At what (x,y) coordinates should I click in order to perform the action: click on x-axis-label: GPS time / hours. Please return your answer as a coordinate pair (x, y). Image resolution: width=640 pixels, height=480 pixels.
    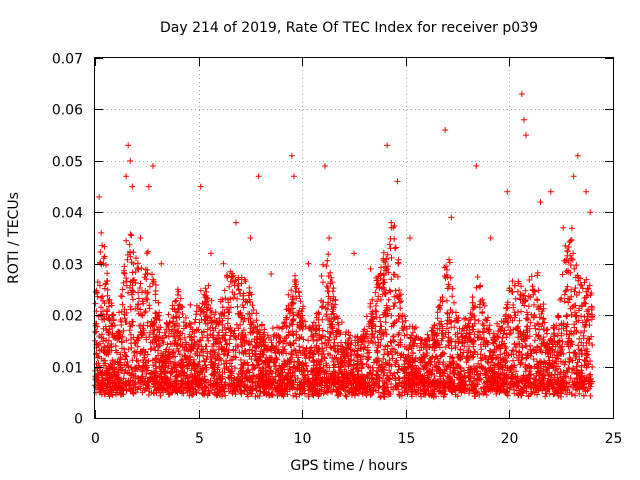
    Looking at the image, I should click on (348, 466).